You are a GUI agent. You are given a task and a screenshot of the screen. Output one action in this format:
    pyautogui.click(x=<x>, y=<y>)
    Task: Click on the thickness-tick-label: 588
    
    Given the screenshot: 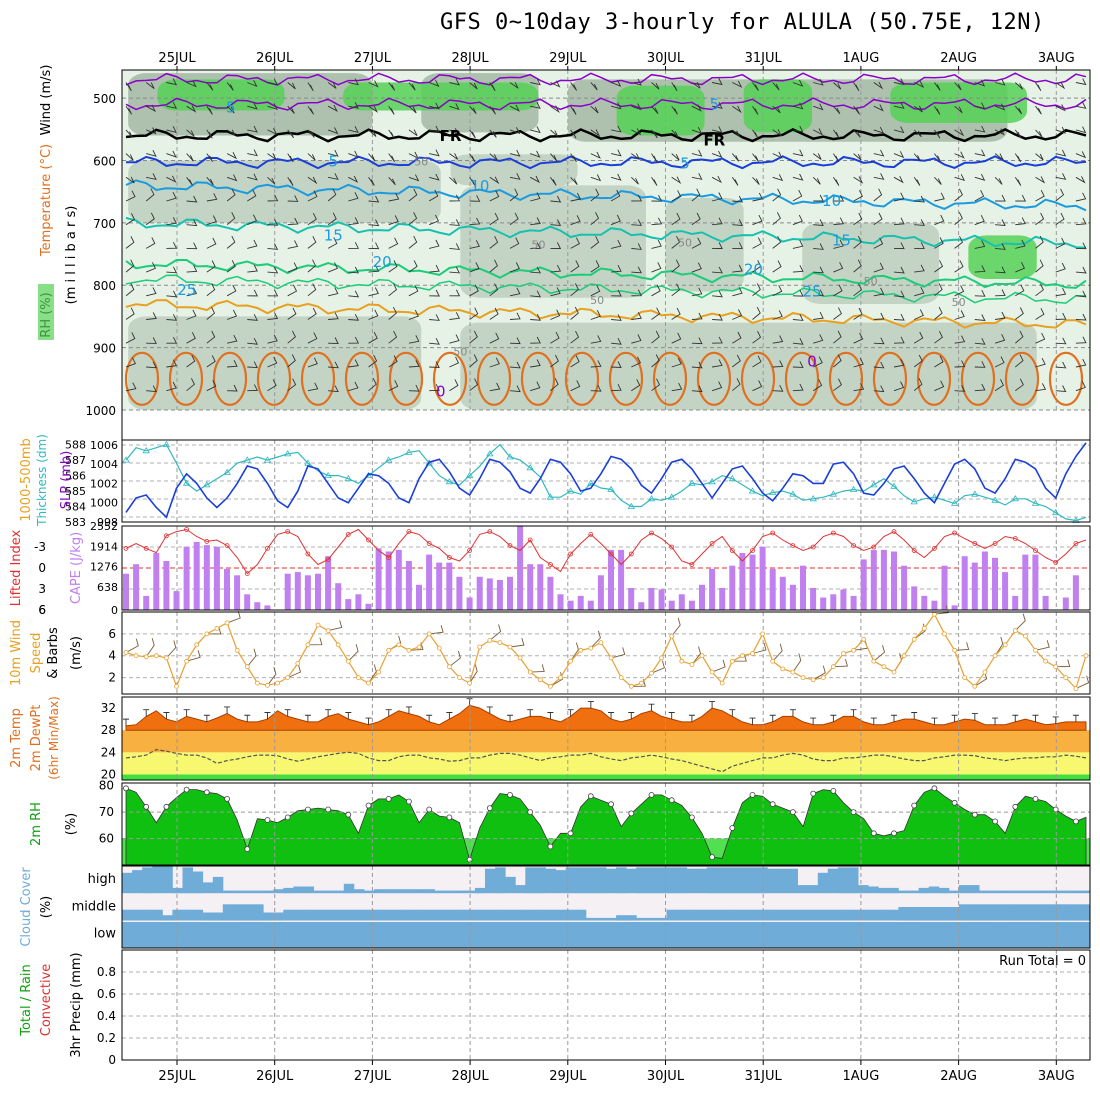 What is the action you would take?
    pyautogui.click(x=75, y=445)
    